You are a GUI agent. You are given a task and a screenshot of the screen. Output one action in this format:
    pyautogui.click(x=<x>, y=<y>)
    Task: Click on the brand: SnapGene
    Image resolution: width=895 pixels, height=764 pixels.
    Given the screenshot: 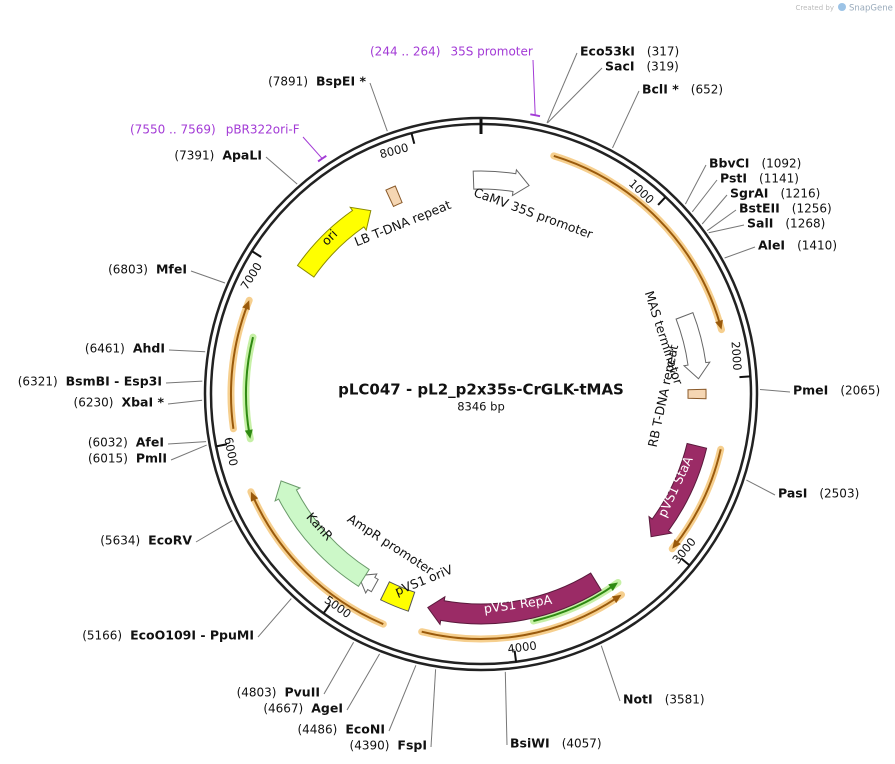 What is the action you would take?
    pyautogui.click(x=871, y=9)
    